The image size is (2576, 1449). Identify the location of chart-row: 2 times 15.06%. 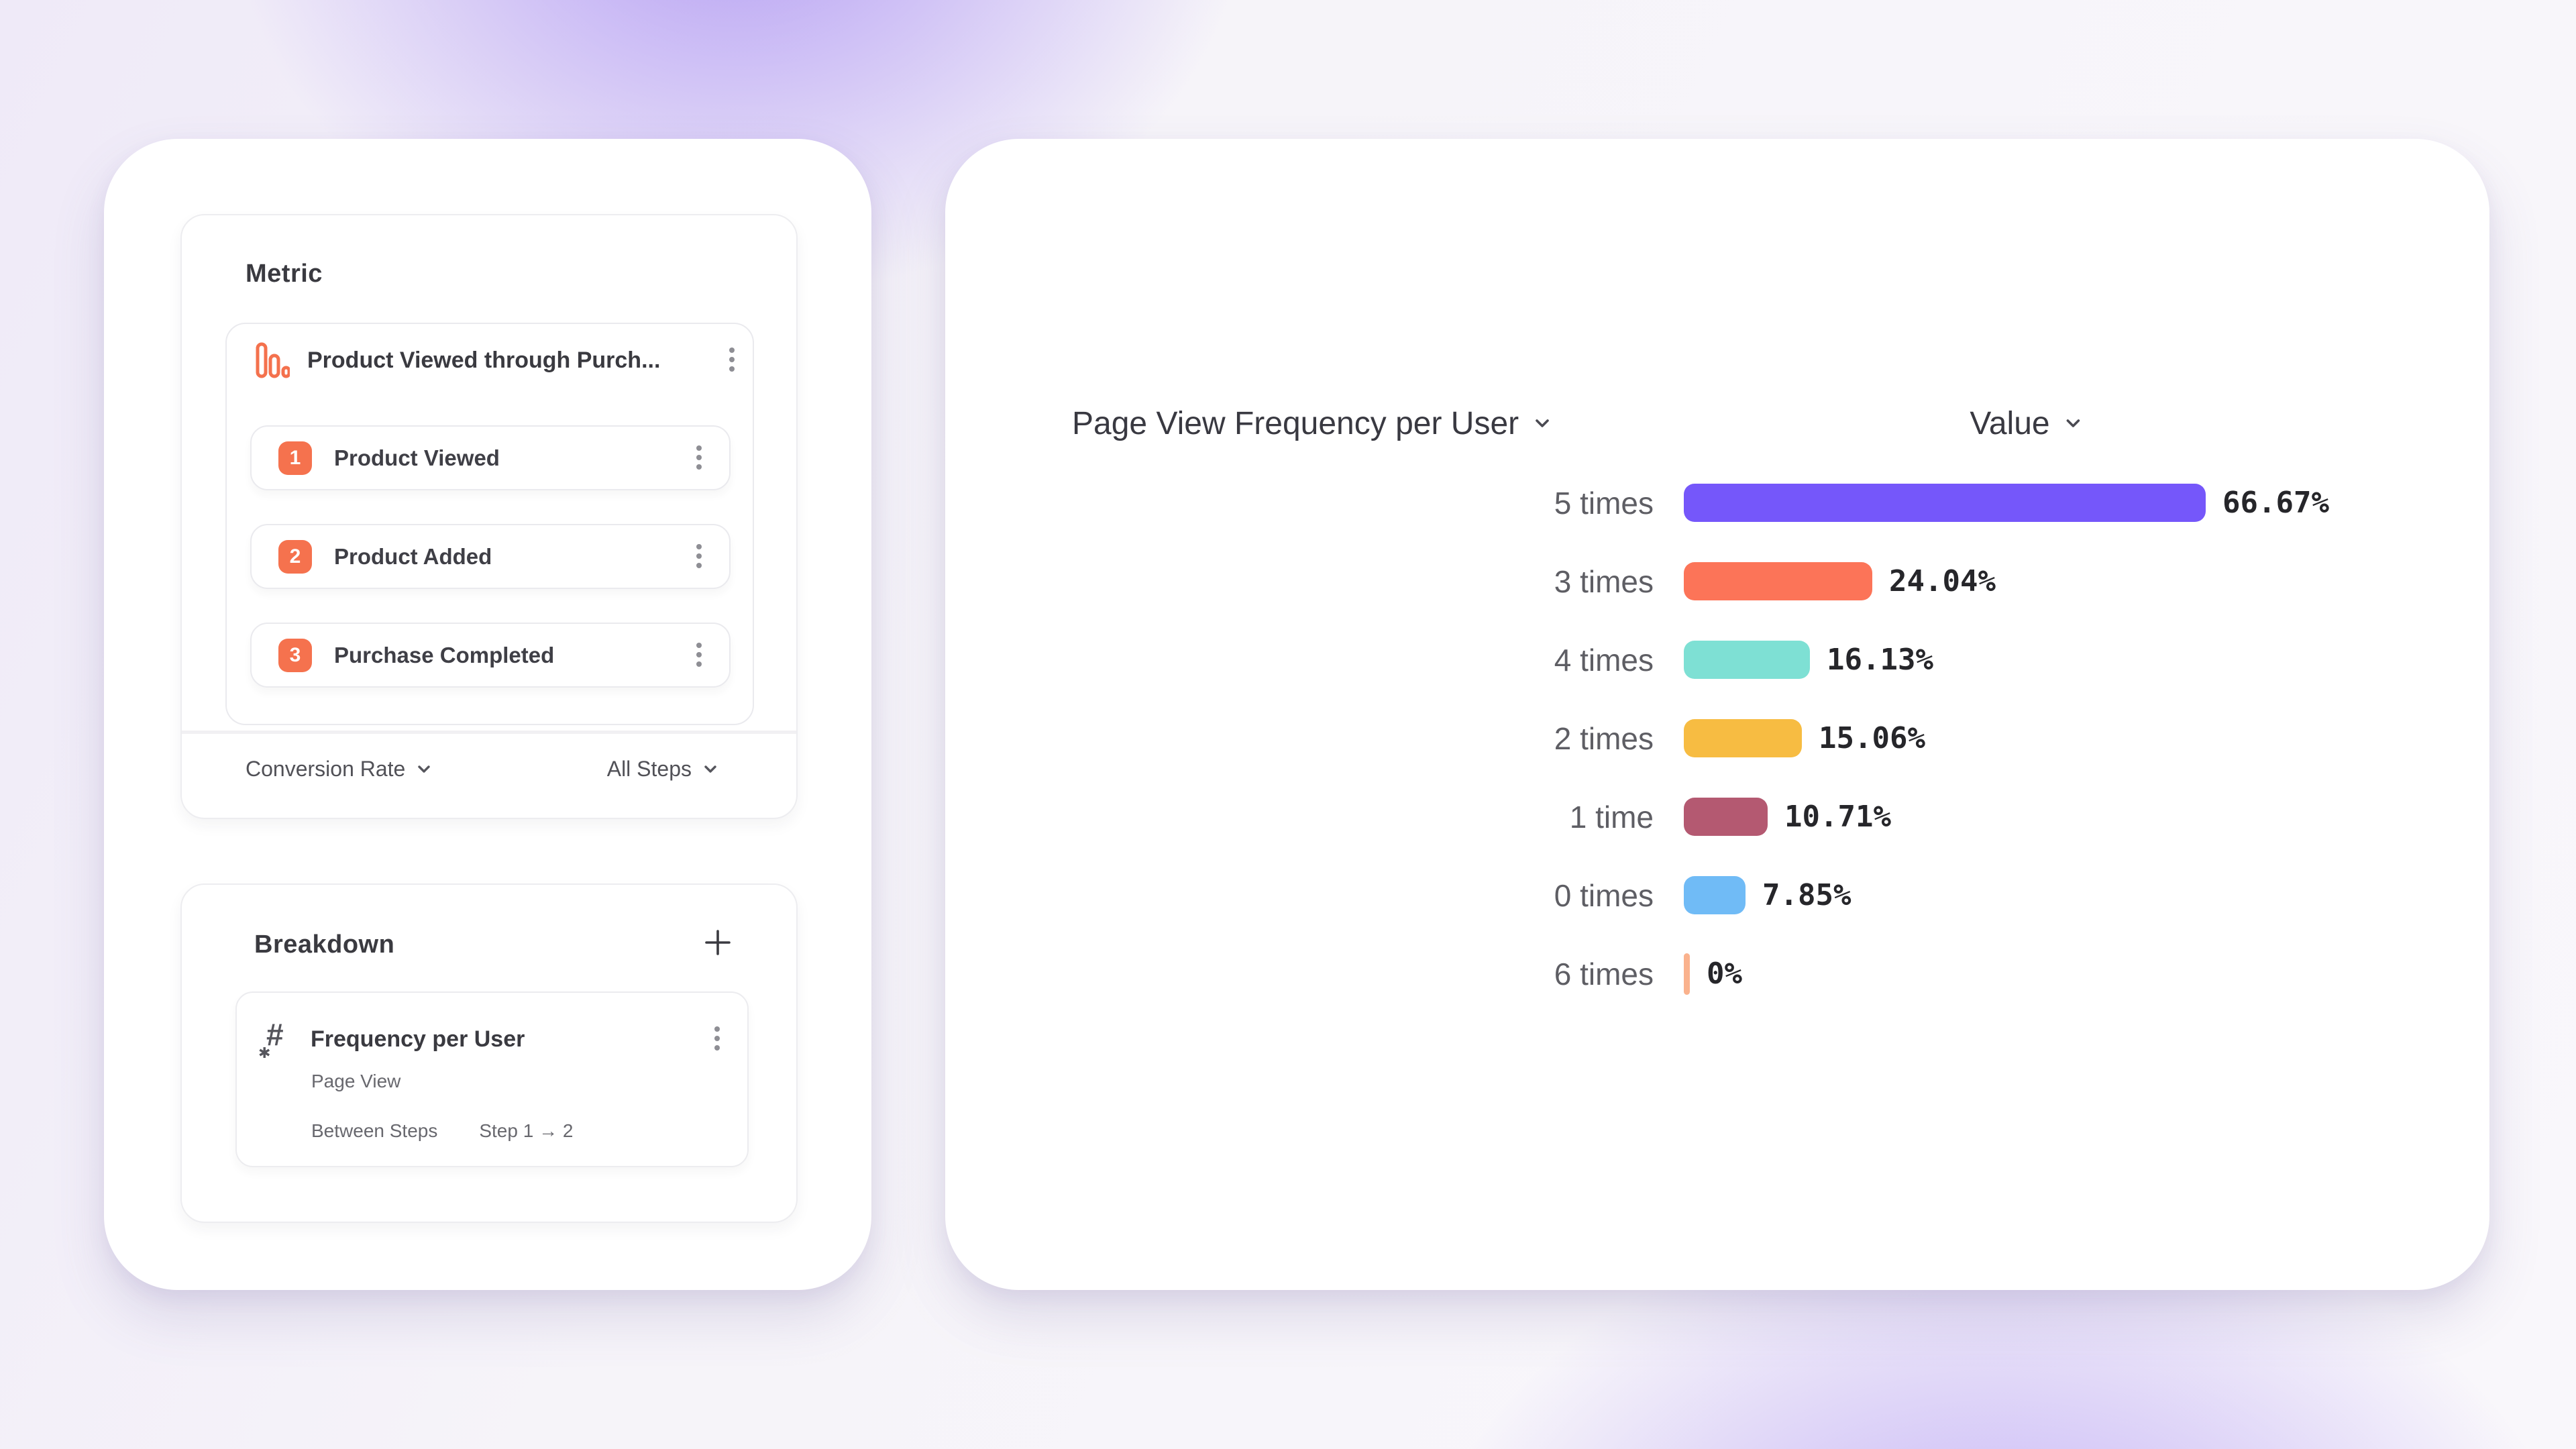
(1717, 738).